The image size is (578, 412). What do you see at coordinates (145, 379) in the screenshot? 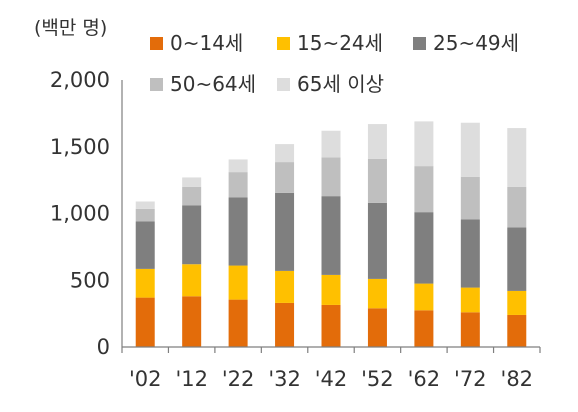
I see `x-tick-label: '02` at bounding box center [145, 379].